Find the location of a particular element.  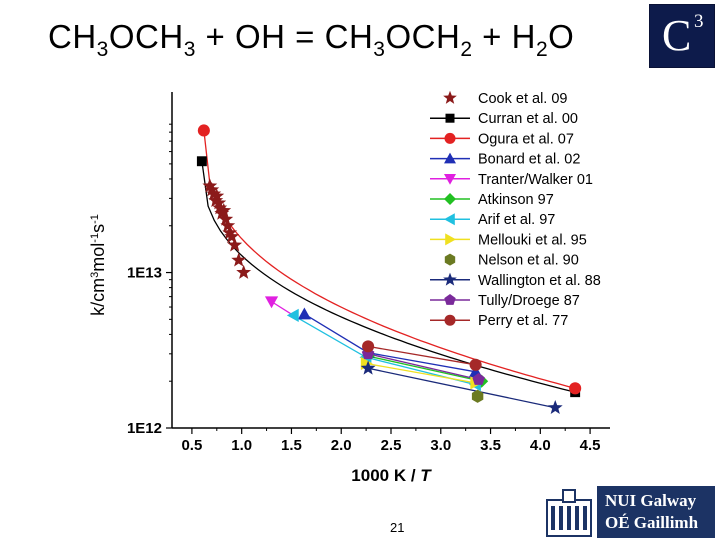

title-text: O is located at coordinates (561, 36).